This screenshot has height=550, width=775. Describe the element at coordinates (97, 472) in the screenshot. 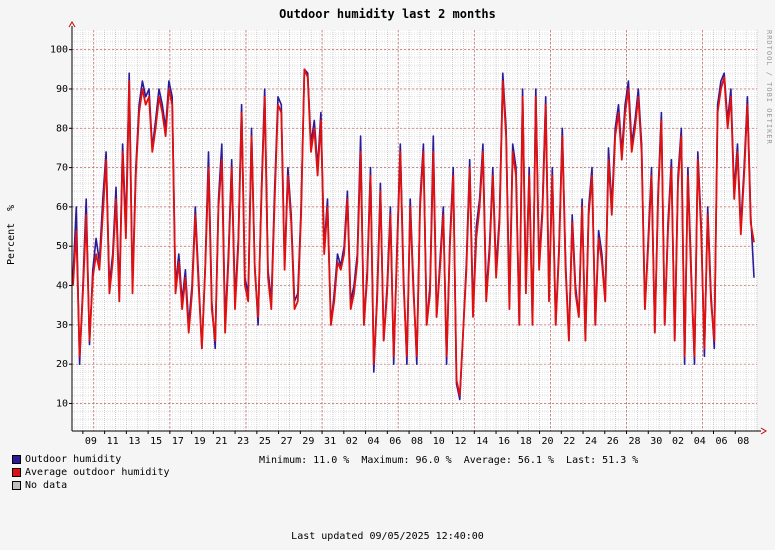

I see `legend-label: Average outdoor humidity` at that location.